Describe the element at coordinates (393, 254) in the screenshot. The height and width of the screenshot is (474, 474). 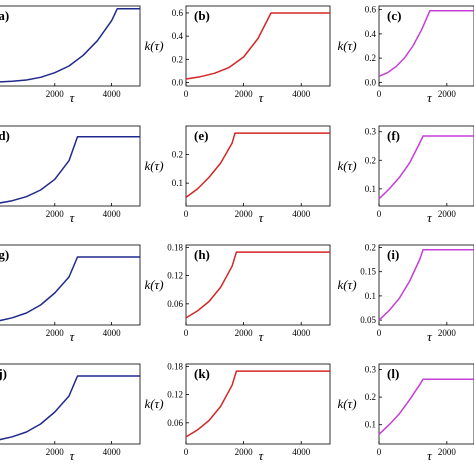
I see `panel-label: (i)` at that location.